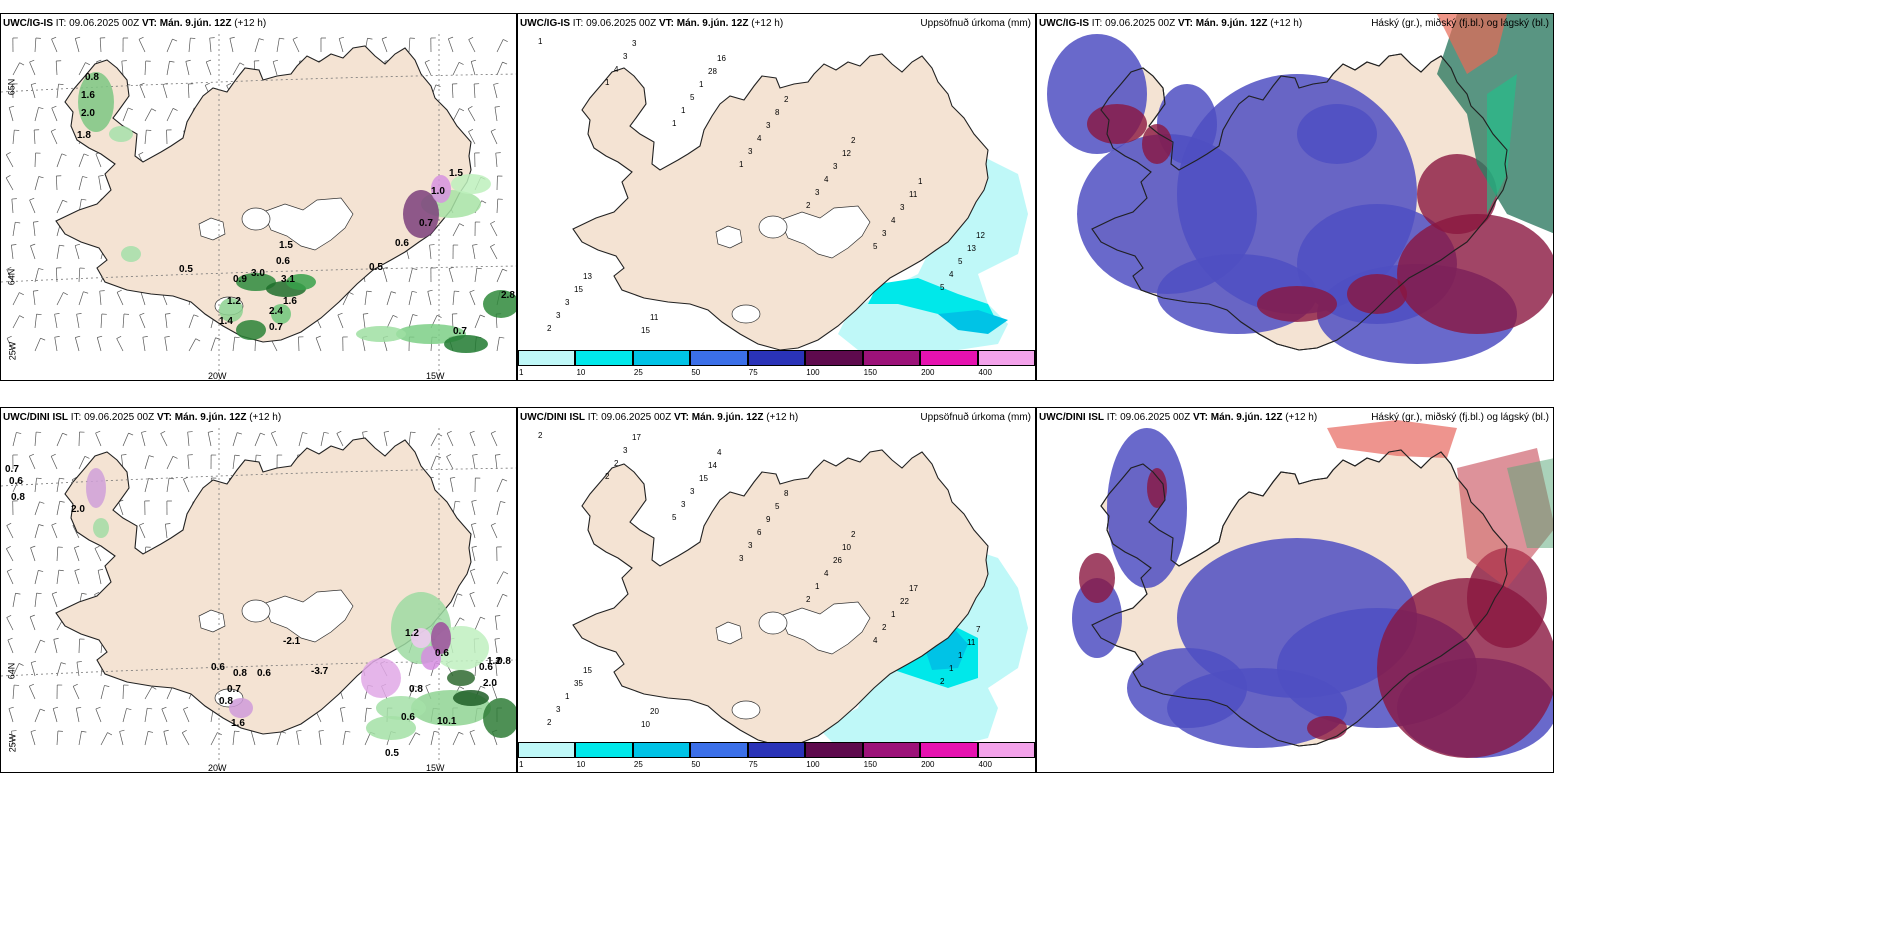 The height and width of the screenshot is (950, 1900). I want to click on lat-label: 64N, so click(11, 277).